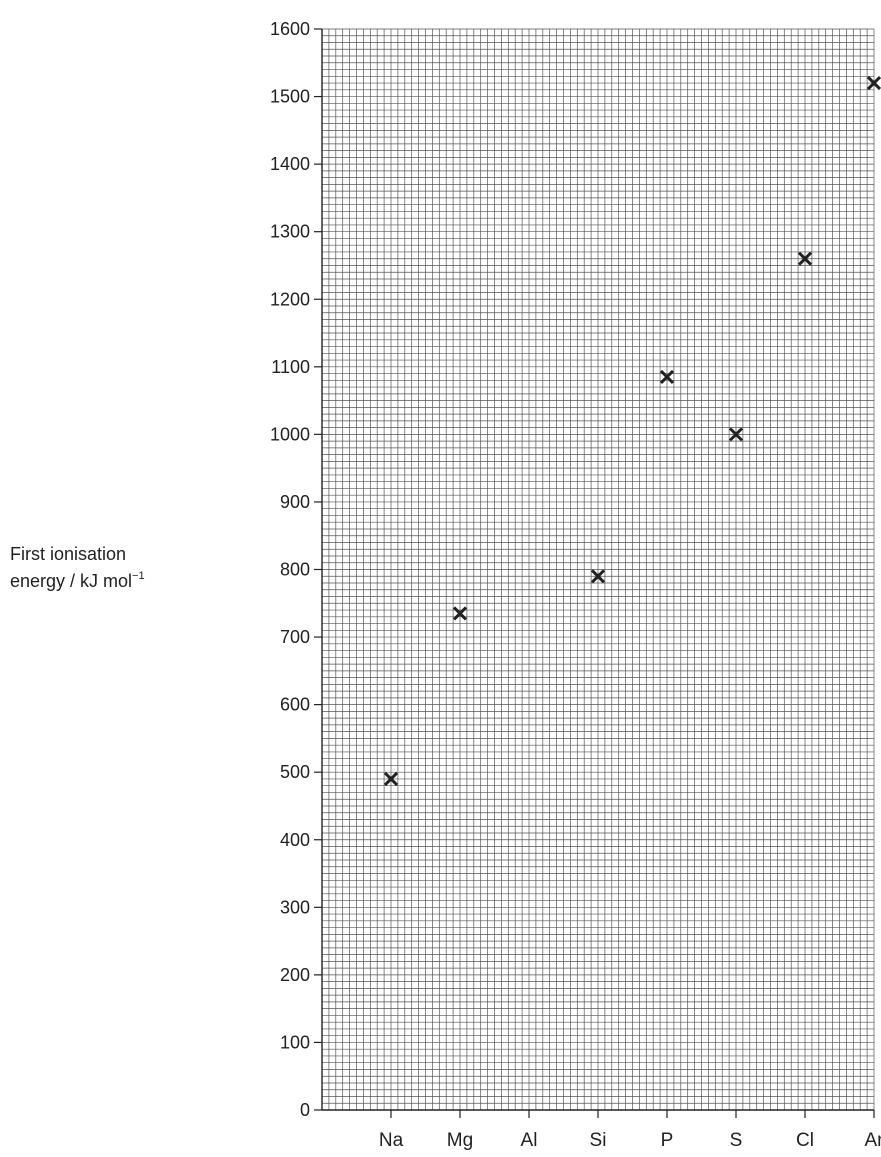 Image resolution: width=881 pixels, height=1157 pixels. I want to click on data-point-ar, so click(873, 83).